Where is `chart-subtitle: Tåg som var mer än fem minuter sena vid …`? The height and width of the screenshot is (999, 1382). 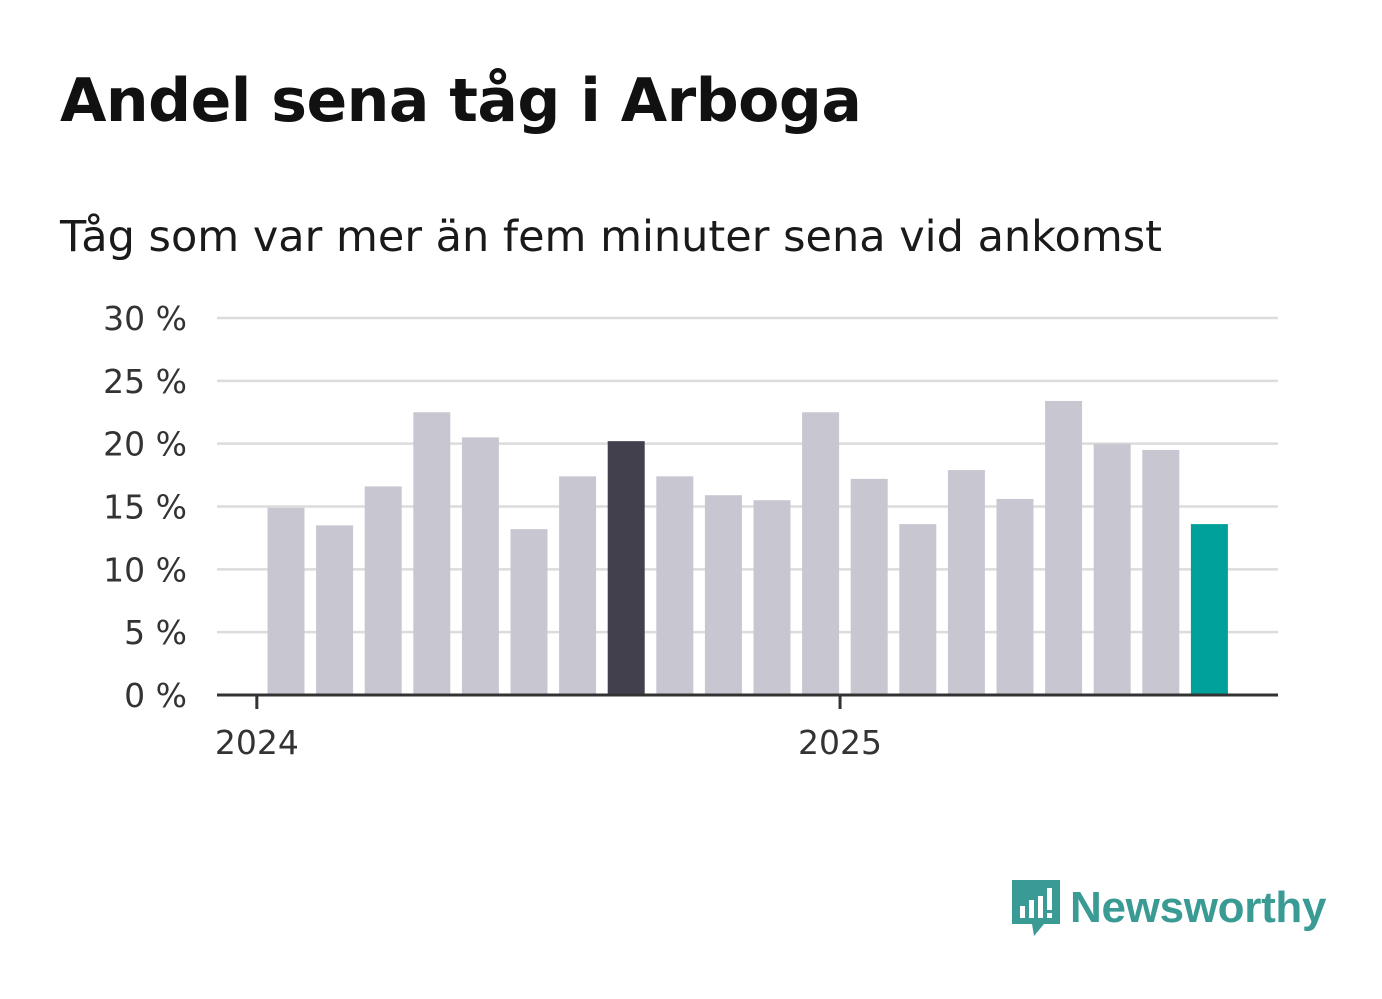
chart-subtitle: Tåg som var mer än fem minuter sena vid … is located at coordinates (611, 237).